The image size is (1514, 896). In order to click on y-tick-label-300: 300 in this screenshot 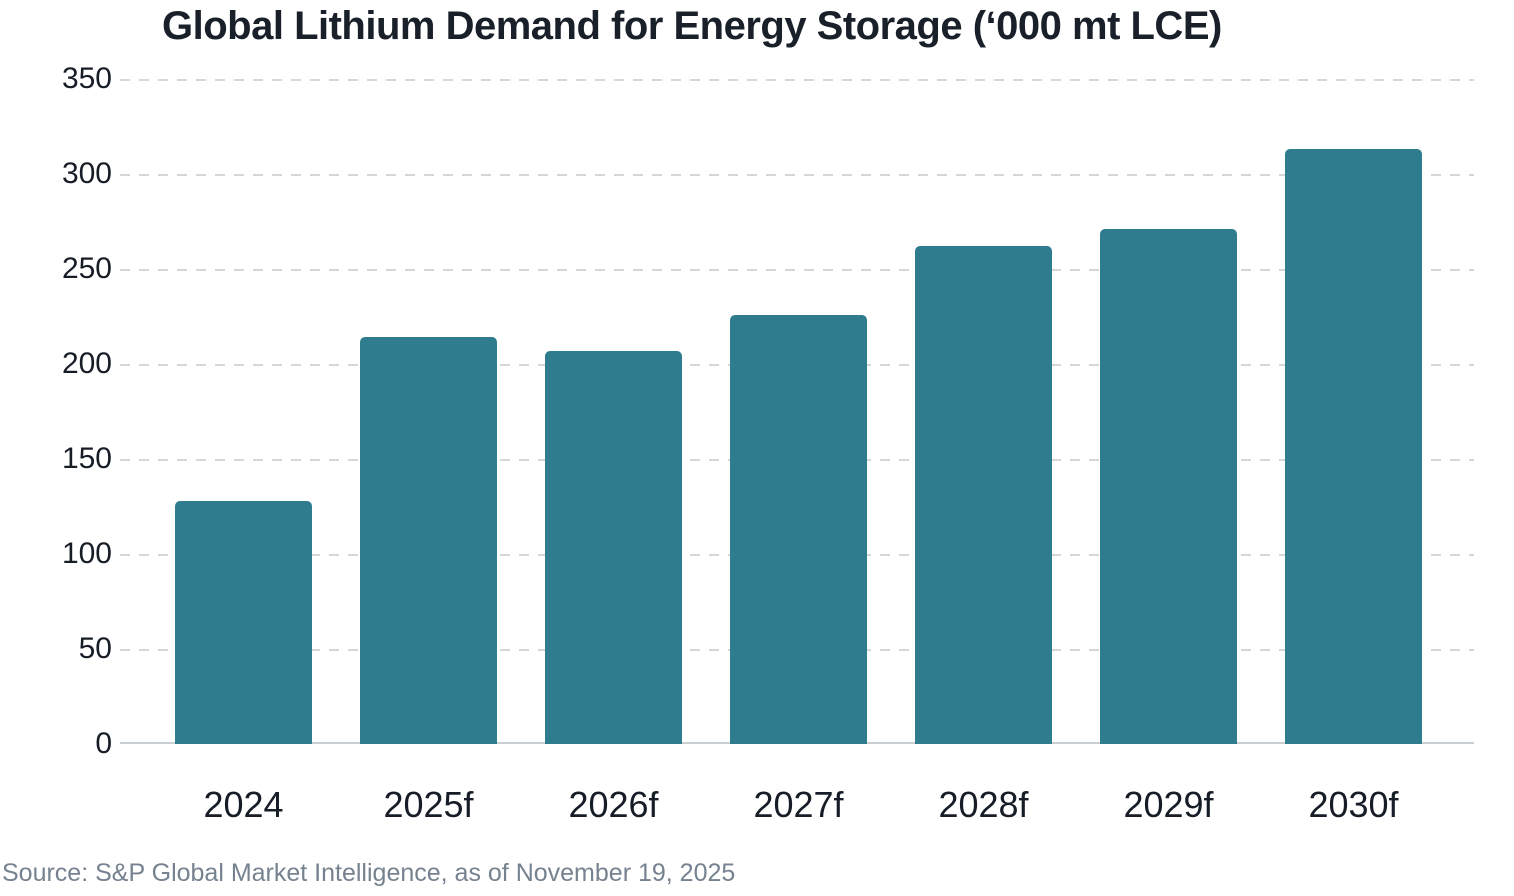, I will do `click(86, 173)`.